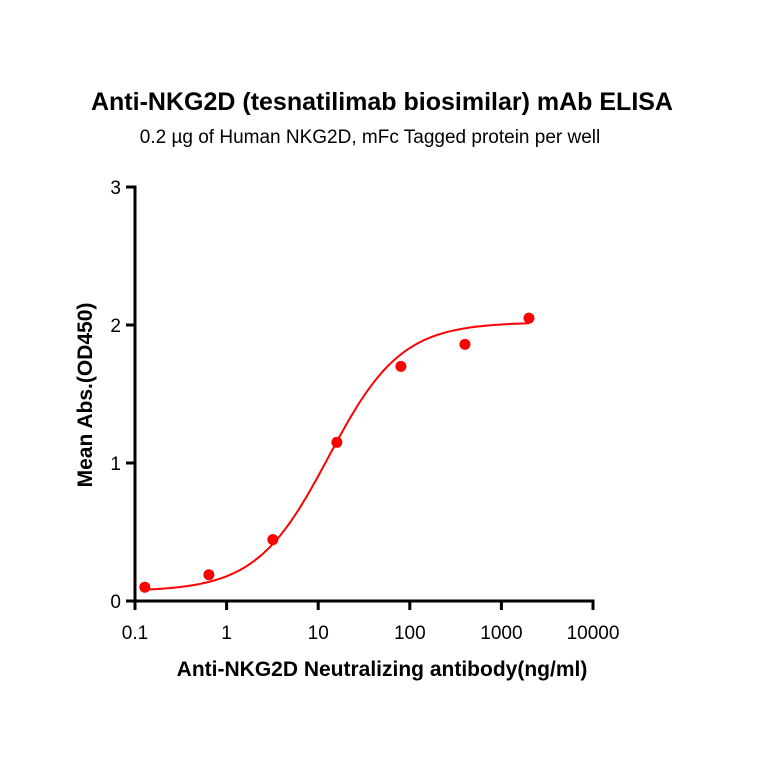 The height and width of the screenshot is (764, 764). Describe the element at coordinates (593, 633) in the screenshot. I see `x-tick-label: 10000` at that location.